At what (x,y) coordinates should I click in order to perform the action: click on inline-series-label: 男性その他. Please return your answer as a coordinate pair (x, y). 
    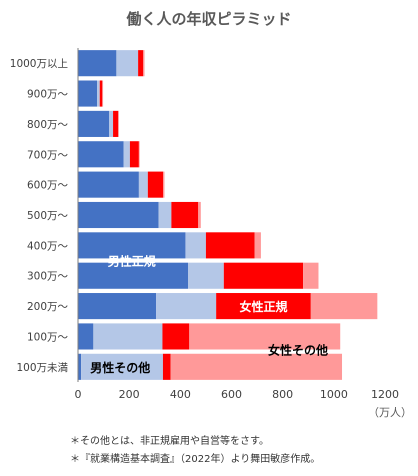
    Looking at the image, I should click on (120, 367).